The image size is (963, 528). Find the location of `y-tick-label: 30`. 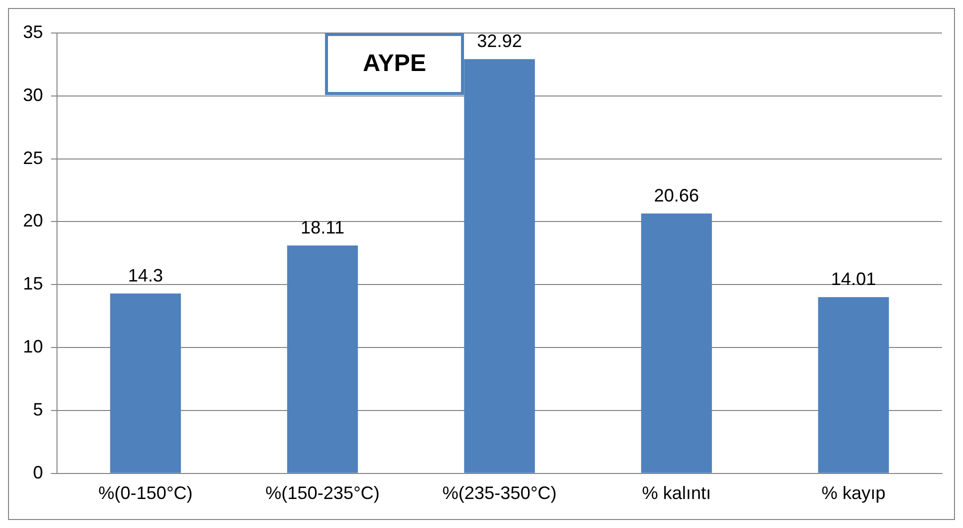

y-tick-label: 30 is located at coordinates (33, 94).